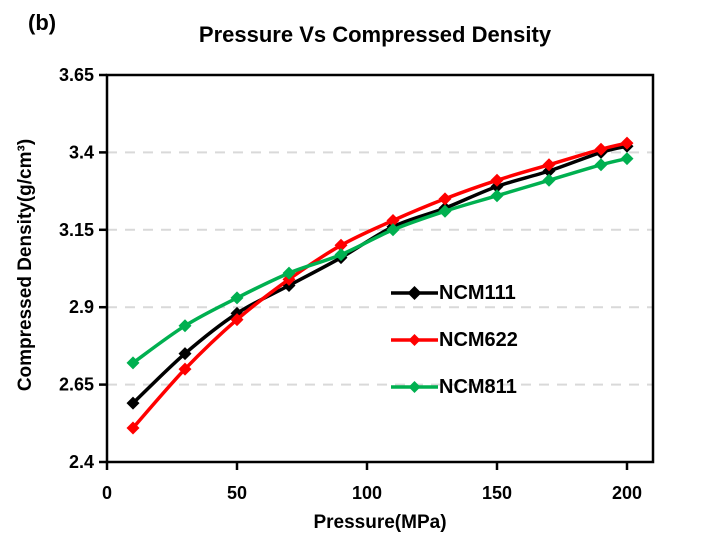 The height and width of the screenshot is (549, 702). I want to click on chart-title: Pressure Vs Compressed Density, so click(375, 34).